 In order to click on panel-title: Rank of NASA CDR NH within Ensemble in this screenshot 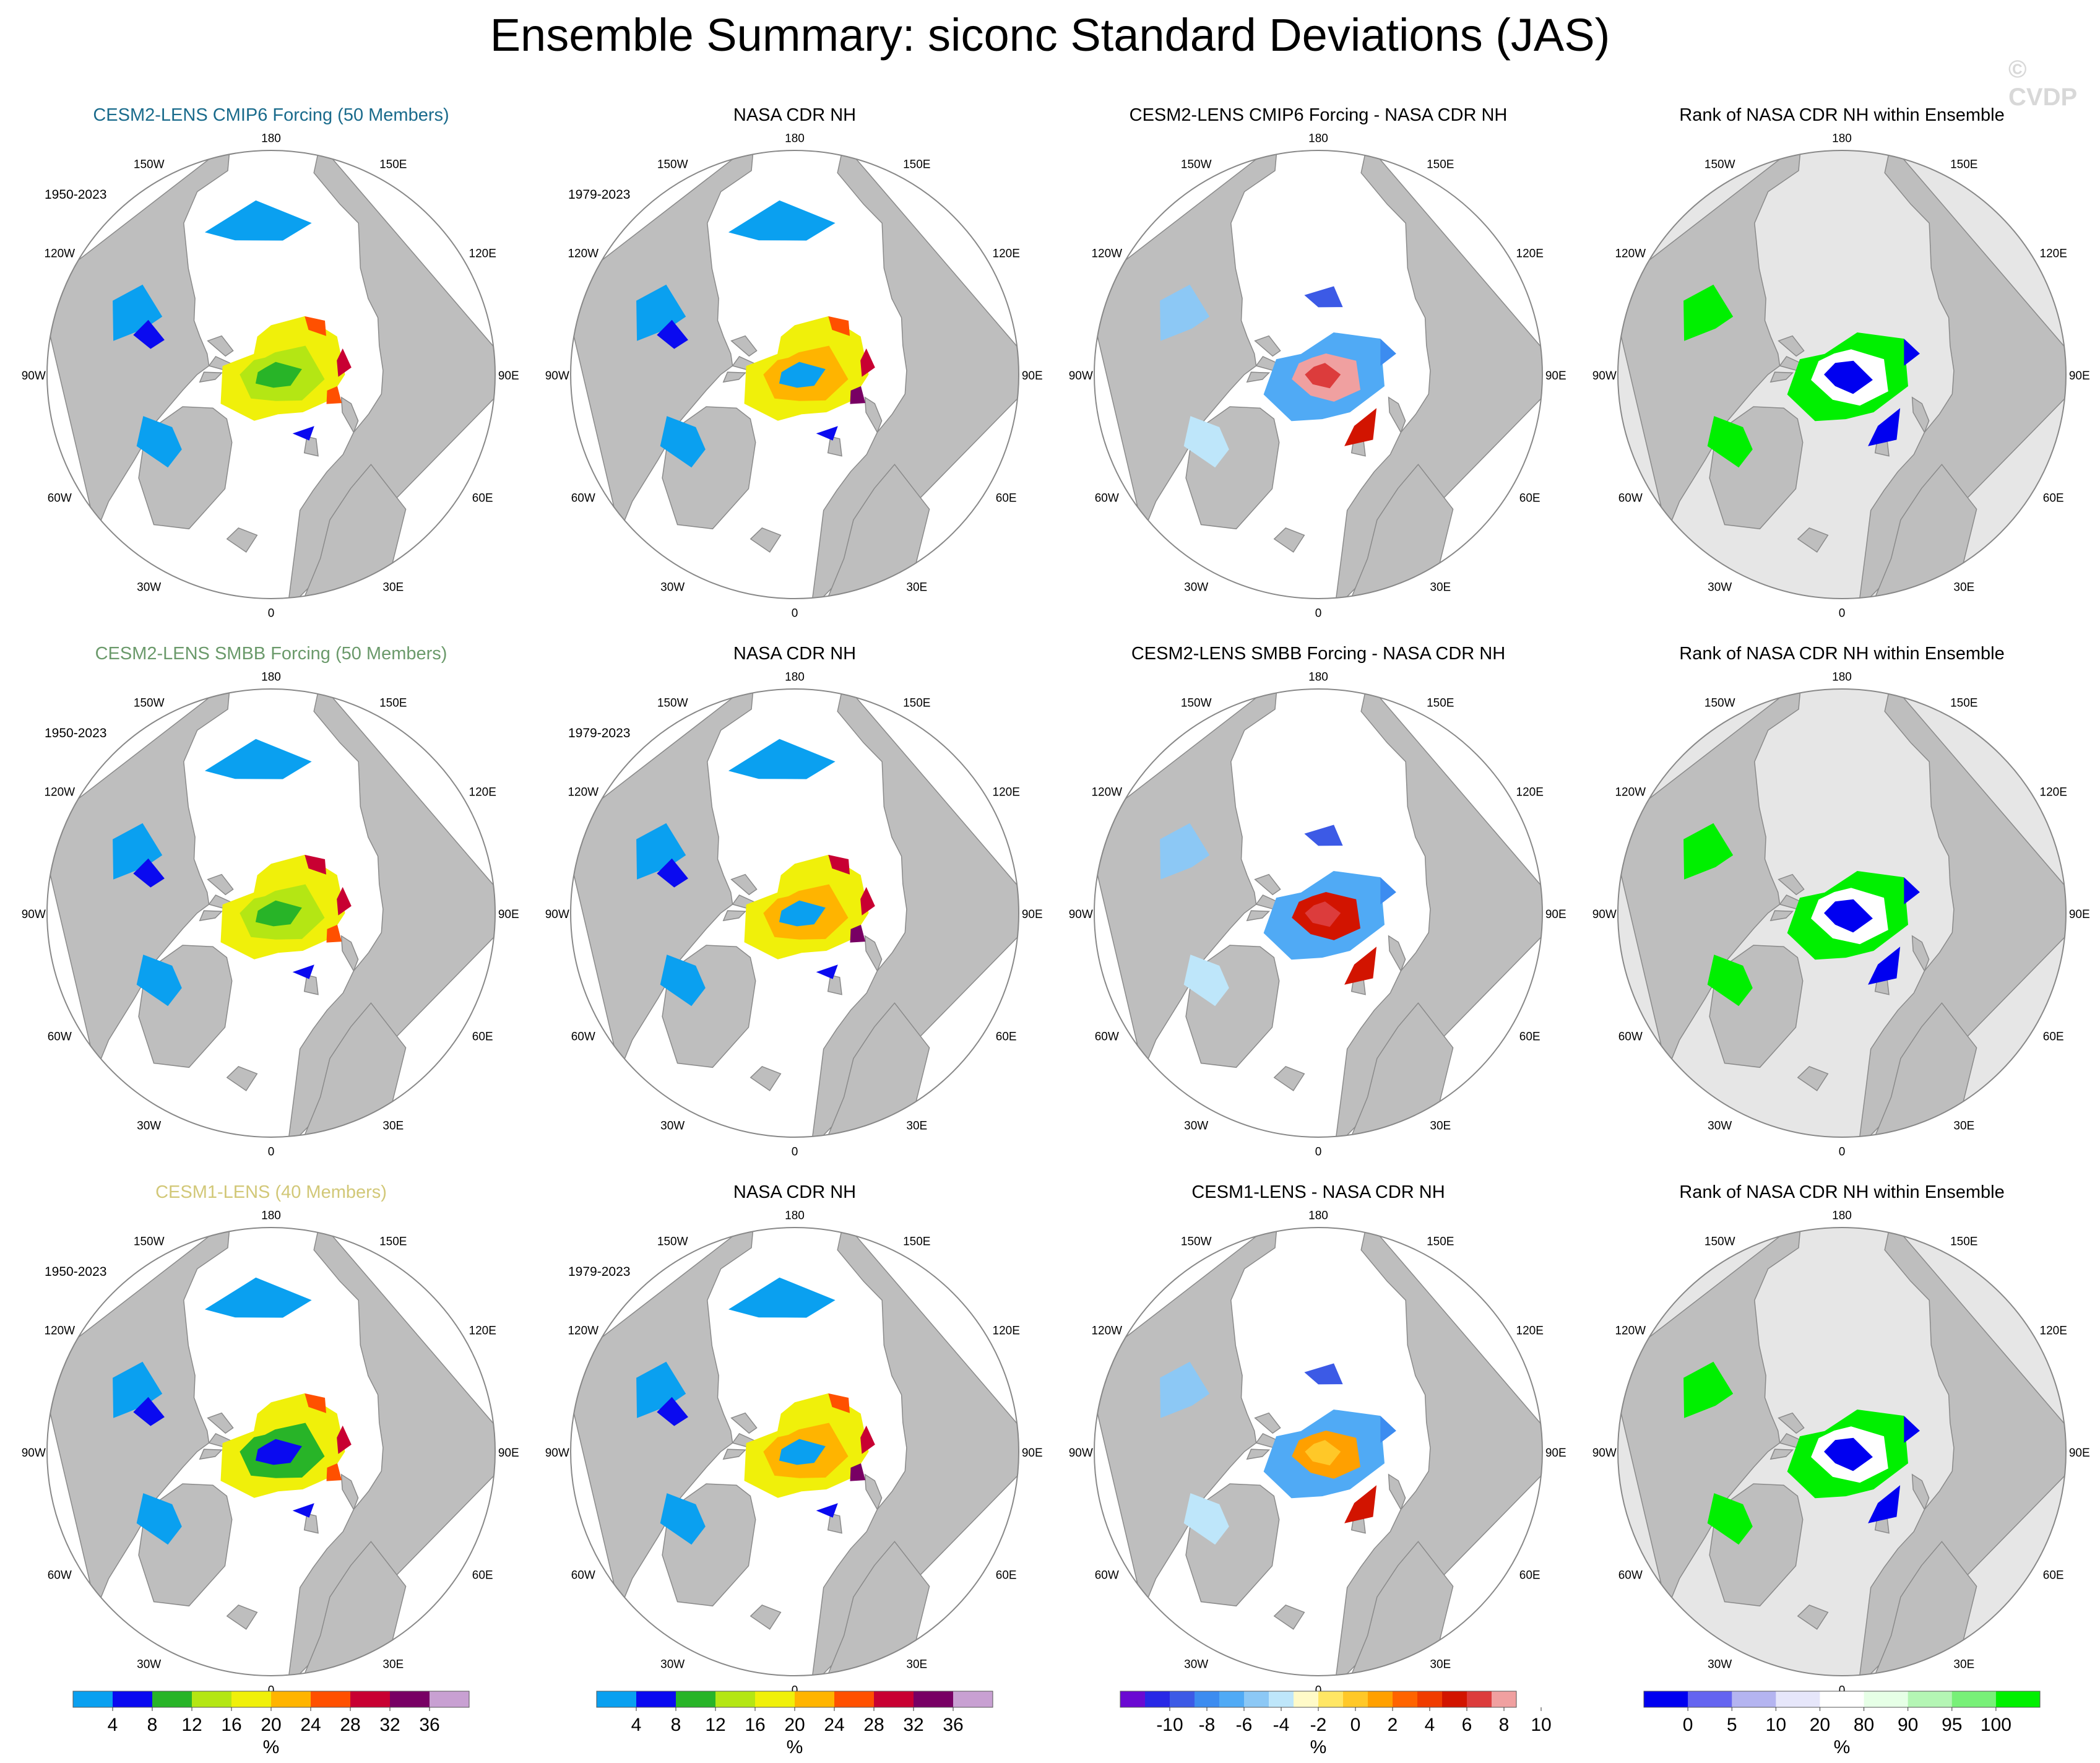, I will do `click(1841, 1192)`.